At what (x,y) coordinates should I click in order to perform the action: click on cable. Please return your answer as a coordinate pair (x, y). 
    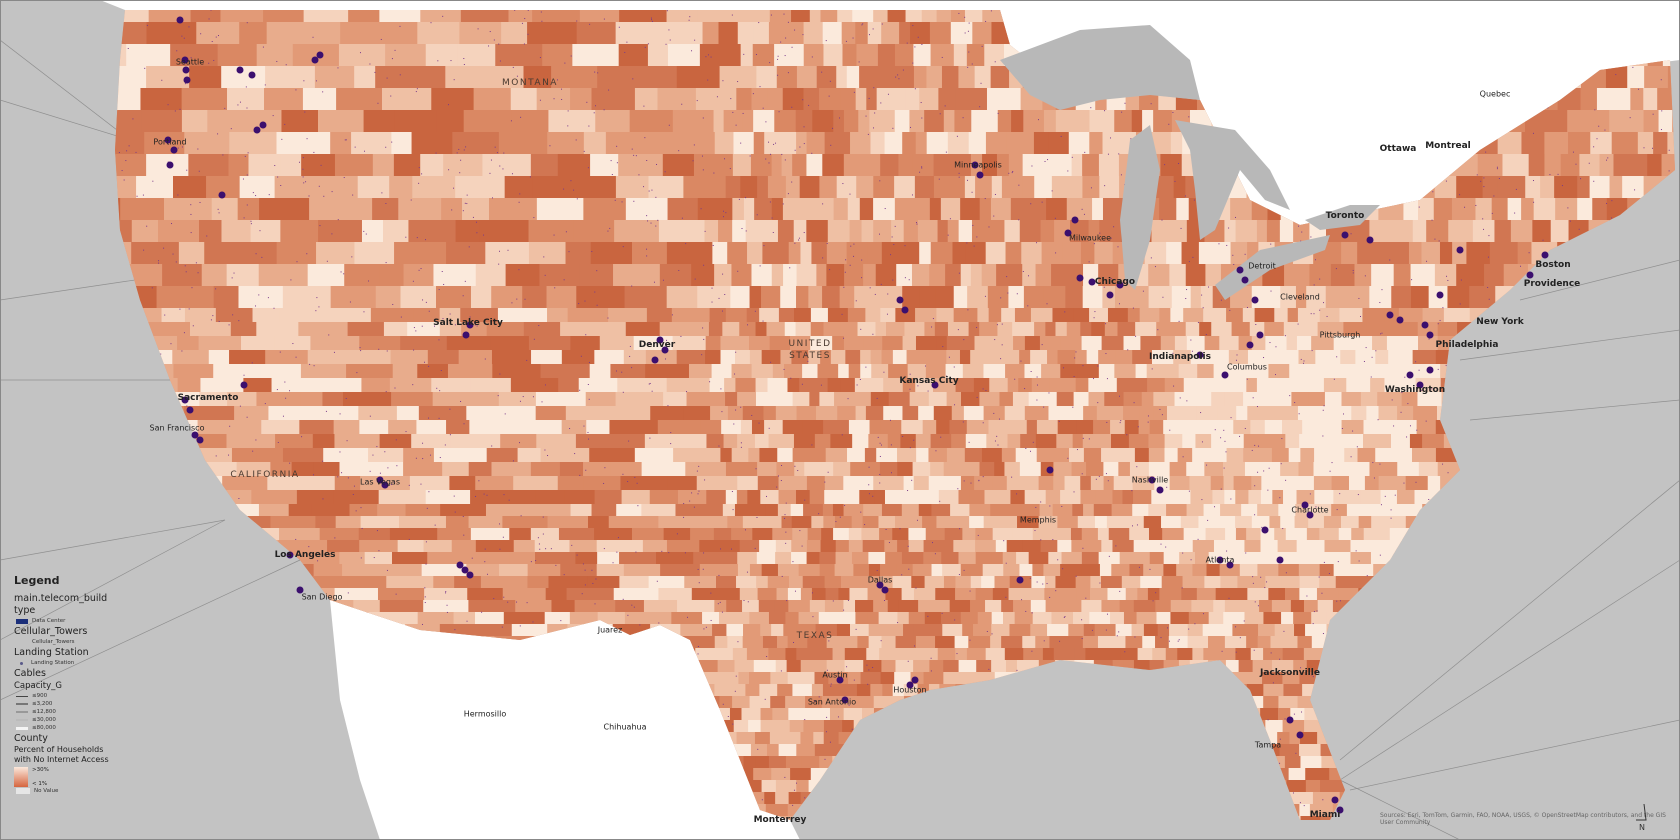
    Looking at the image, I should click on (68, 290).